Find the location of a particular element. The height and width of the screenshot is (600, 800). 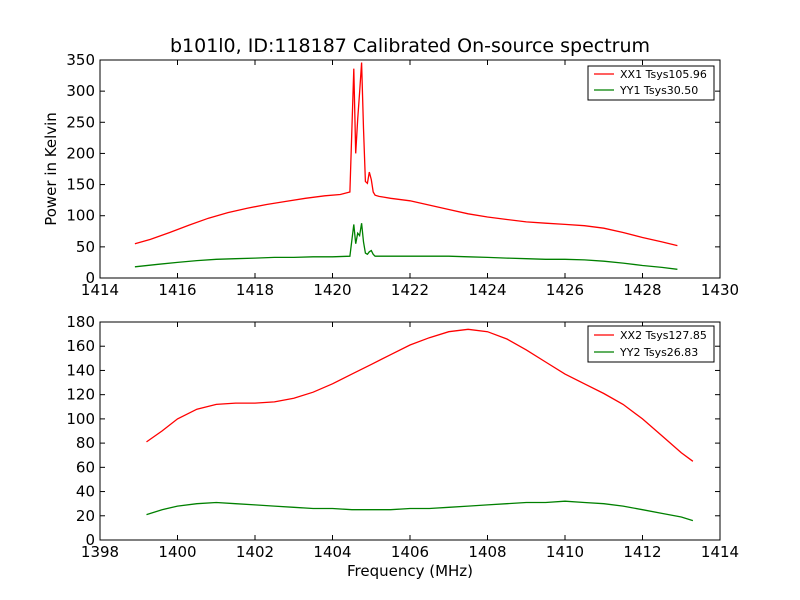

top-y-tick-label: 250 is located at coordinates (80, 122).